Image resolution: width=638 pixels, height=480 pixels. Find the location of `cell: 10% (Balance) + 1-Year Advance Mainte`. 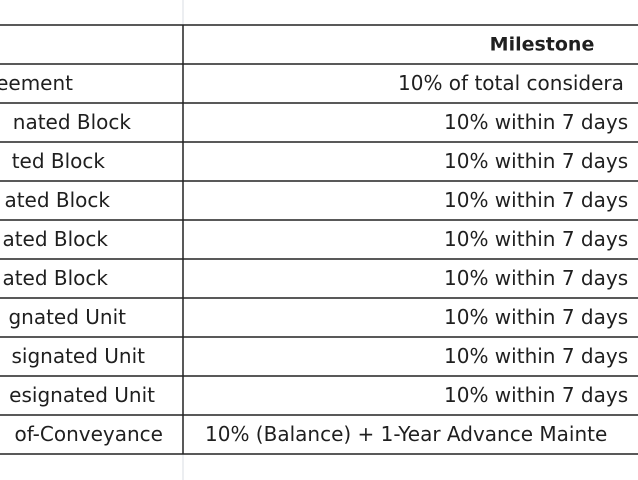

cell: 10% (Balance) + 1-Year Advance Mainte is located at coordinates (406, 434).